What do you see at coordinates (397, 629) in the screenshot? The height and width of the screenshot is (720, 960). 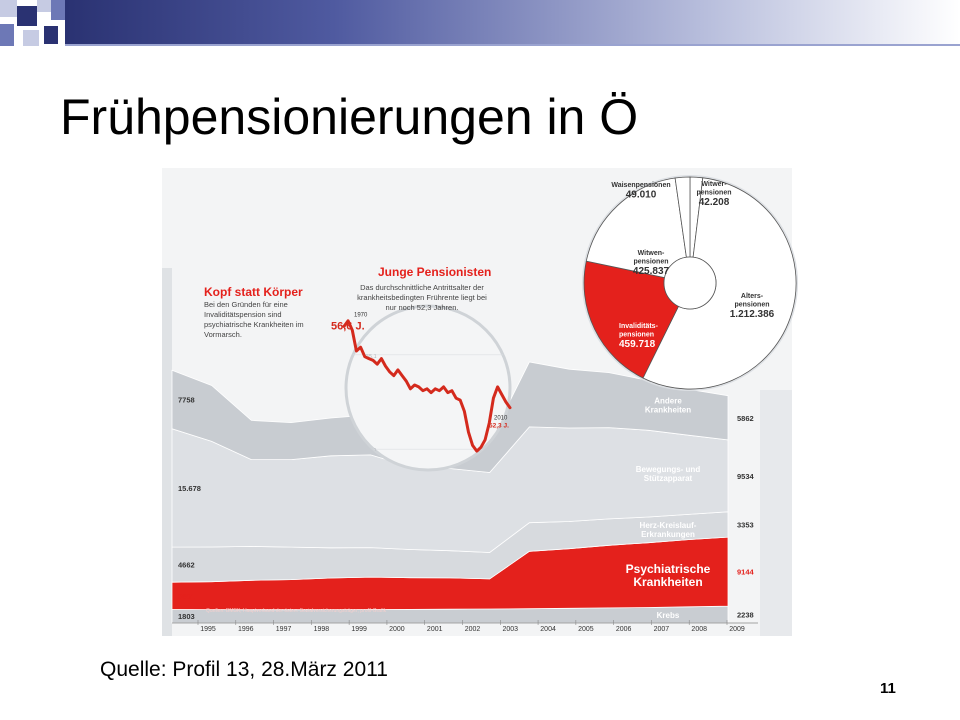 I see `x-tick-label: 2000` at bounding box center [397, 629].